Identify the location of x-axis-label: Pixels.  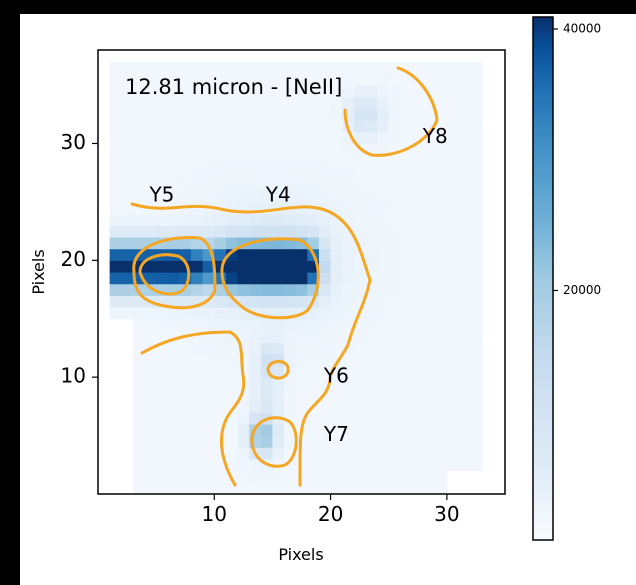
(300, 554).